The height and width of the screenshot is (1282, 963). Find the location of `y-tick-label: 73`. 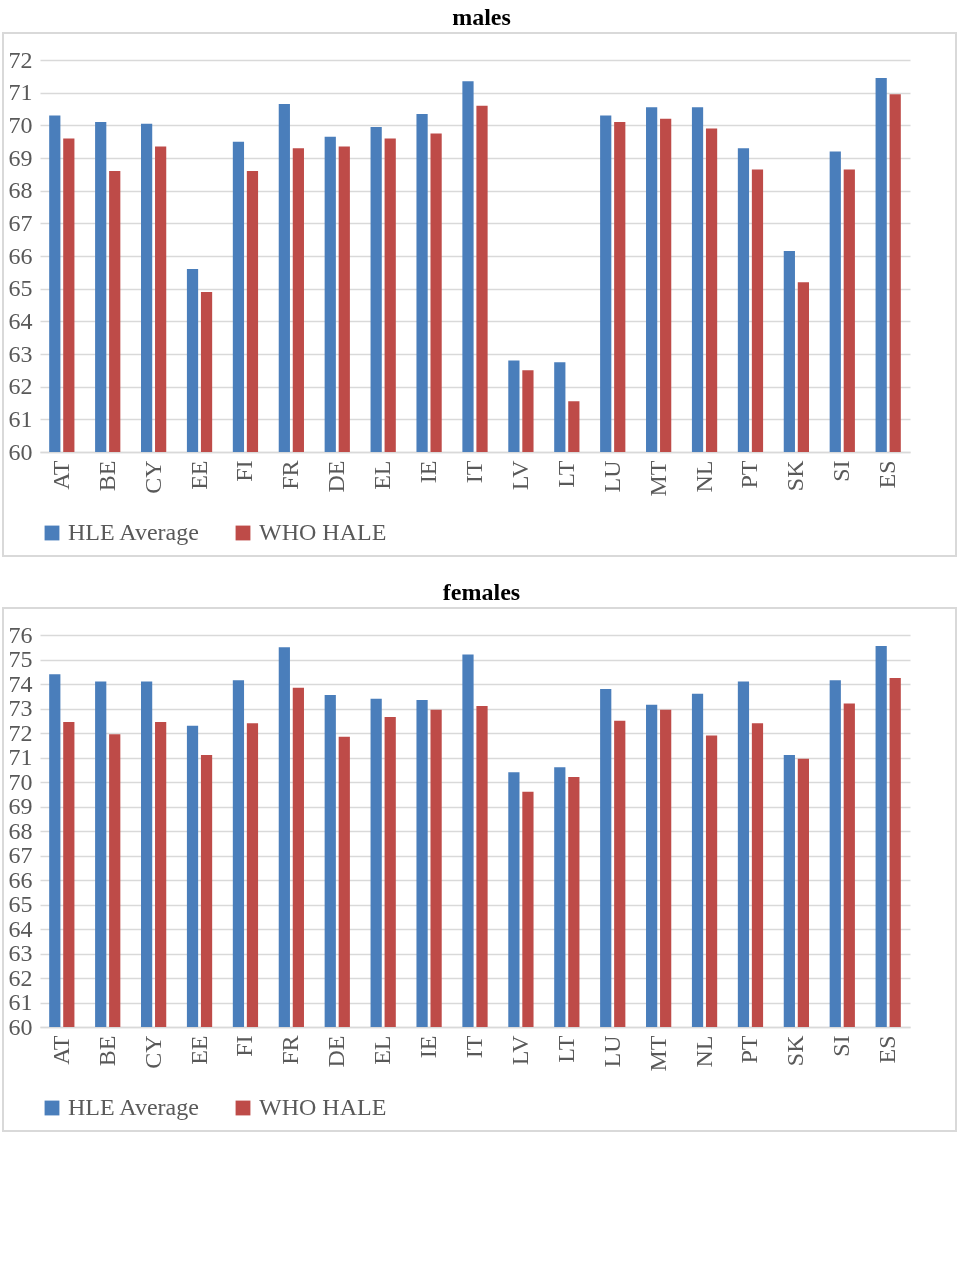

y-tick-label: 73 is located at coordinates (20, 708).